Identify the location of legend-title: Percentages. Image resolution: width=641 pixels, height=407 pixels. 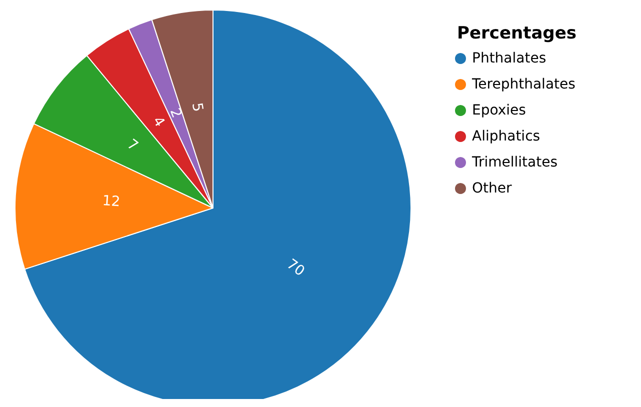
(516, 34).